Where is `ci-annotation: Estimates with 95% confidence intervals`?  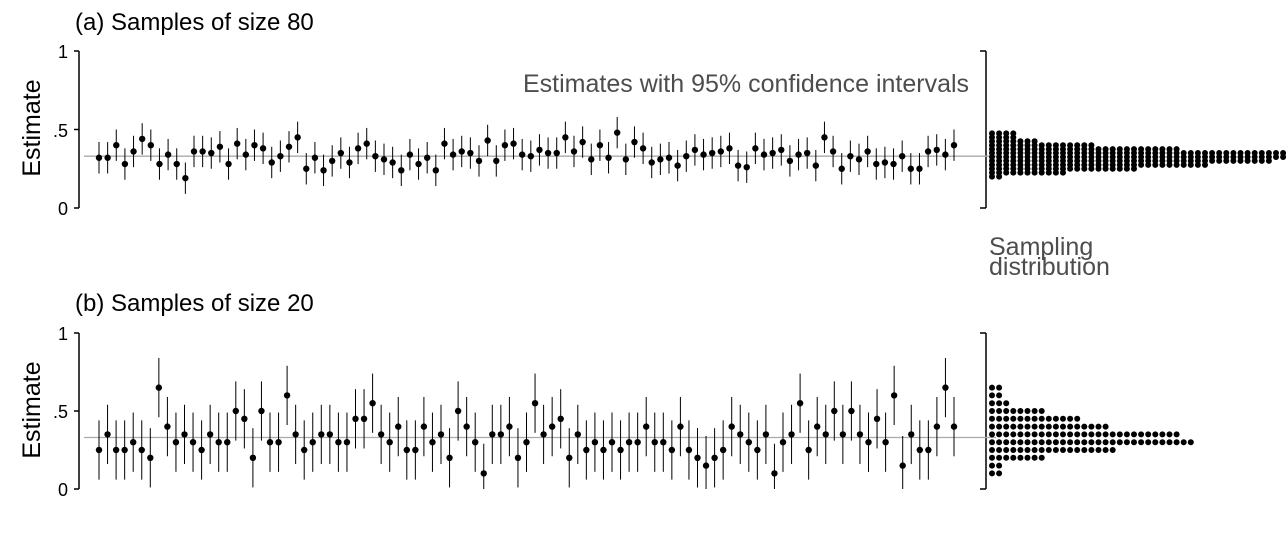 ci-annotation: Estimates with 95% confidence intervals is located at coordinates (746, 84).